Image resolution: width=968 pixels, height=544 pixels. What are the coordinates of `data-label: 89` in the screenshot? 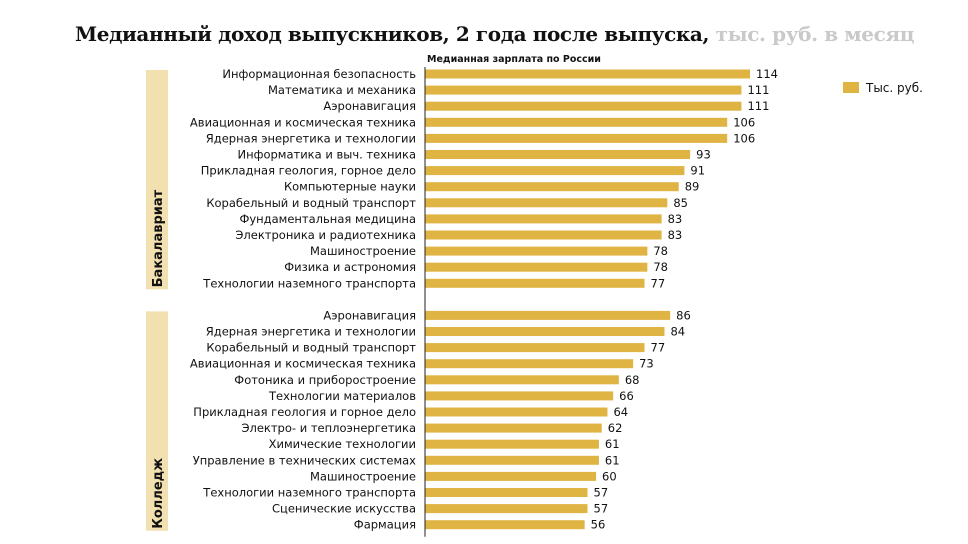 It's located at (692, 187).